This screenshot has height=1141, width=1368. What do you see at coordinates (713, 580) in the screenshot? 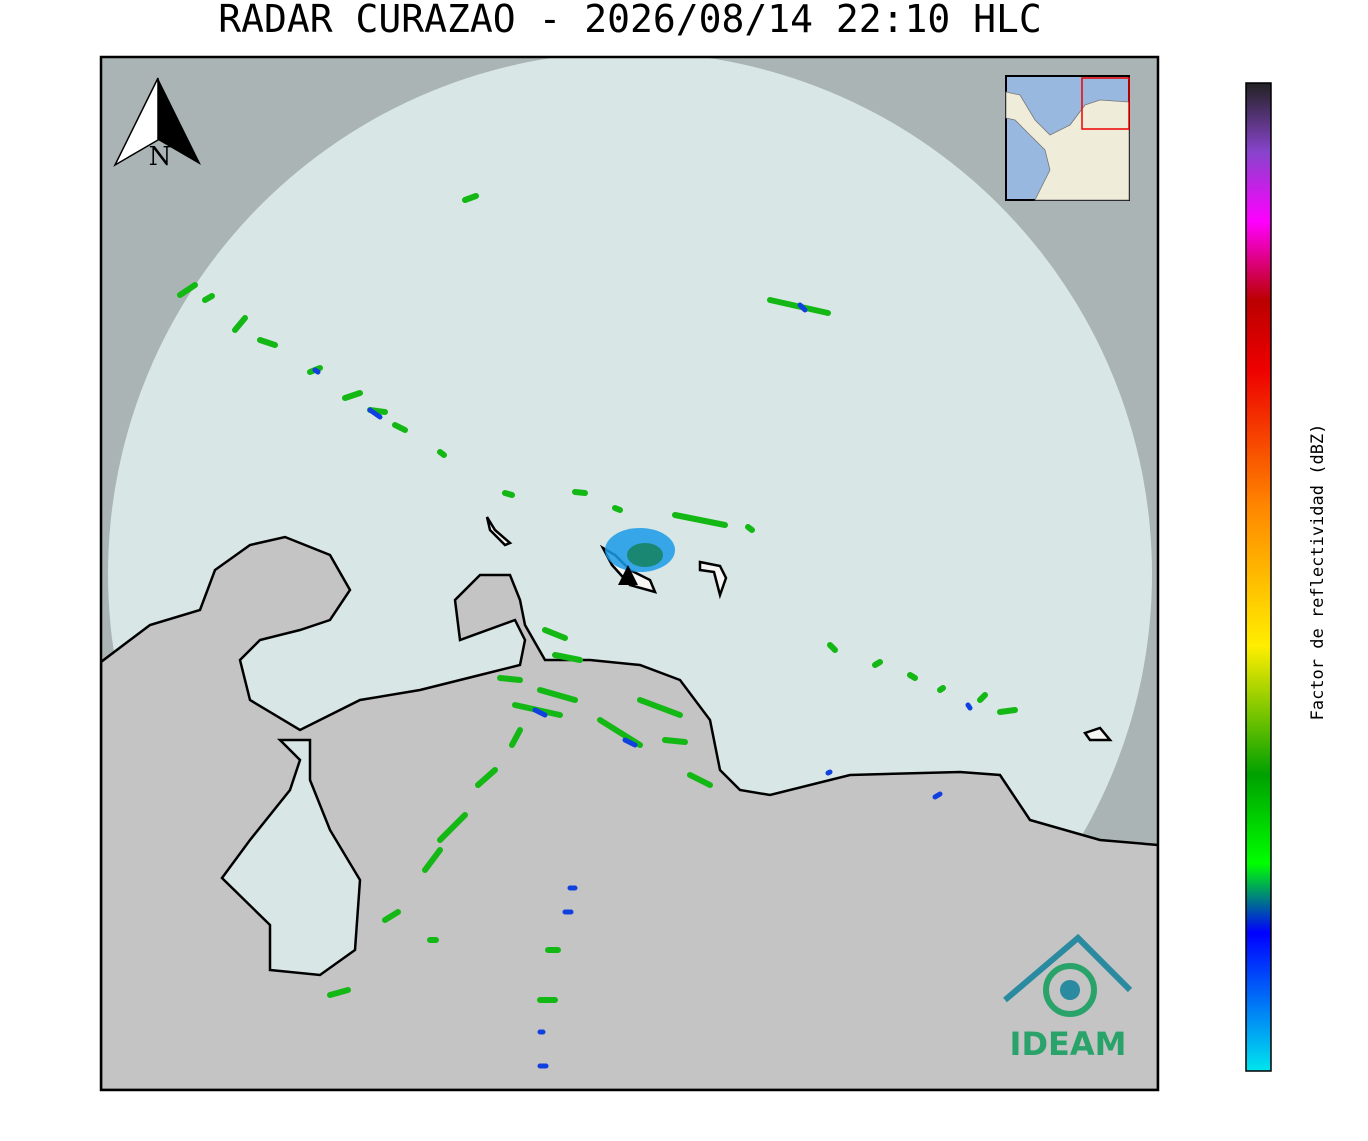
I see `island-bonaire` at bounding box center [713, 580].